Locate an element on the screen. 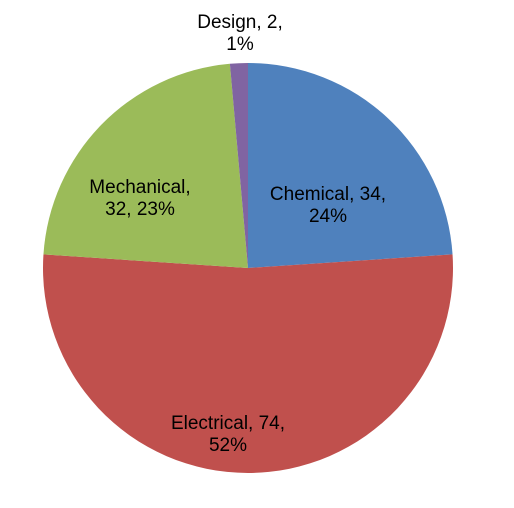 This screenshot has width=514, height=508. data-label: Electrical, 74, 52% is located at coordinates (228, 434).